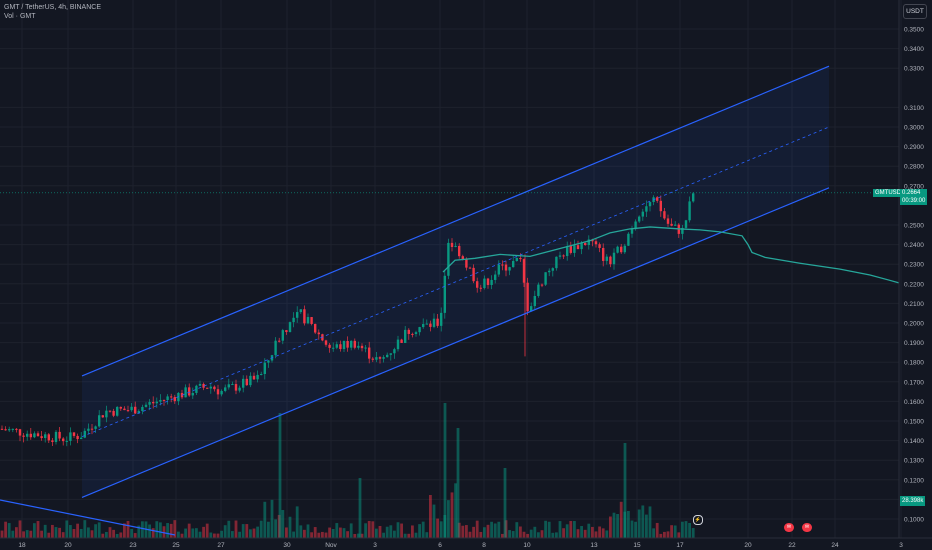 The image size is (932, 550). What do you see at coordinates (914, 265) in the screenshot?
I see `price-tick-label: 0.2300` at bounding box center [914, 265].